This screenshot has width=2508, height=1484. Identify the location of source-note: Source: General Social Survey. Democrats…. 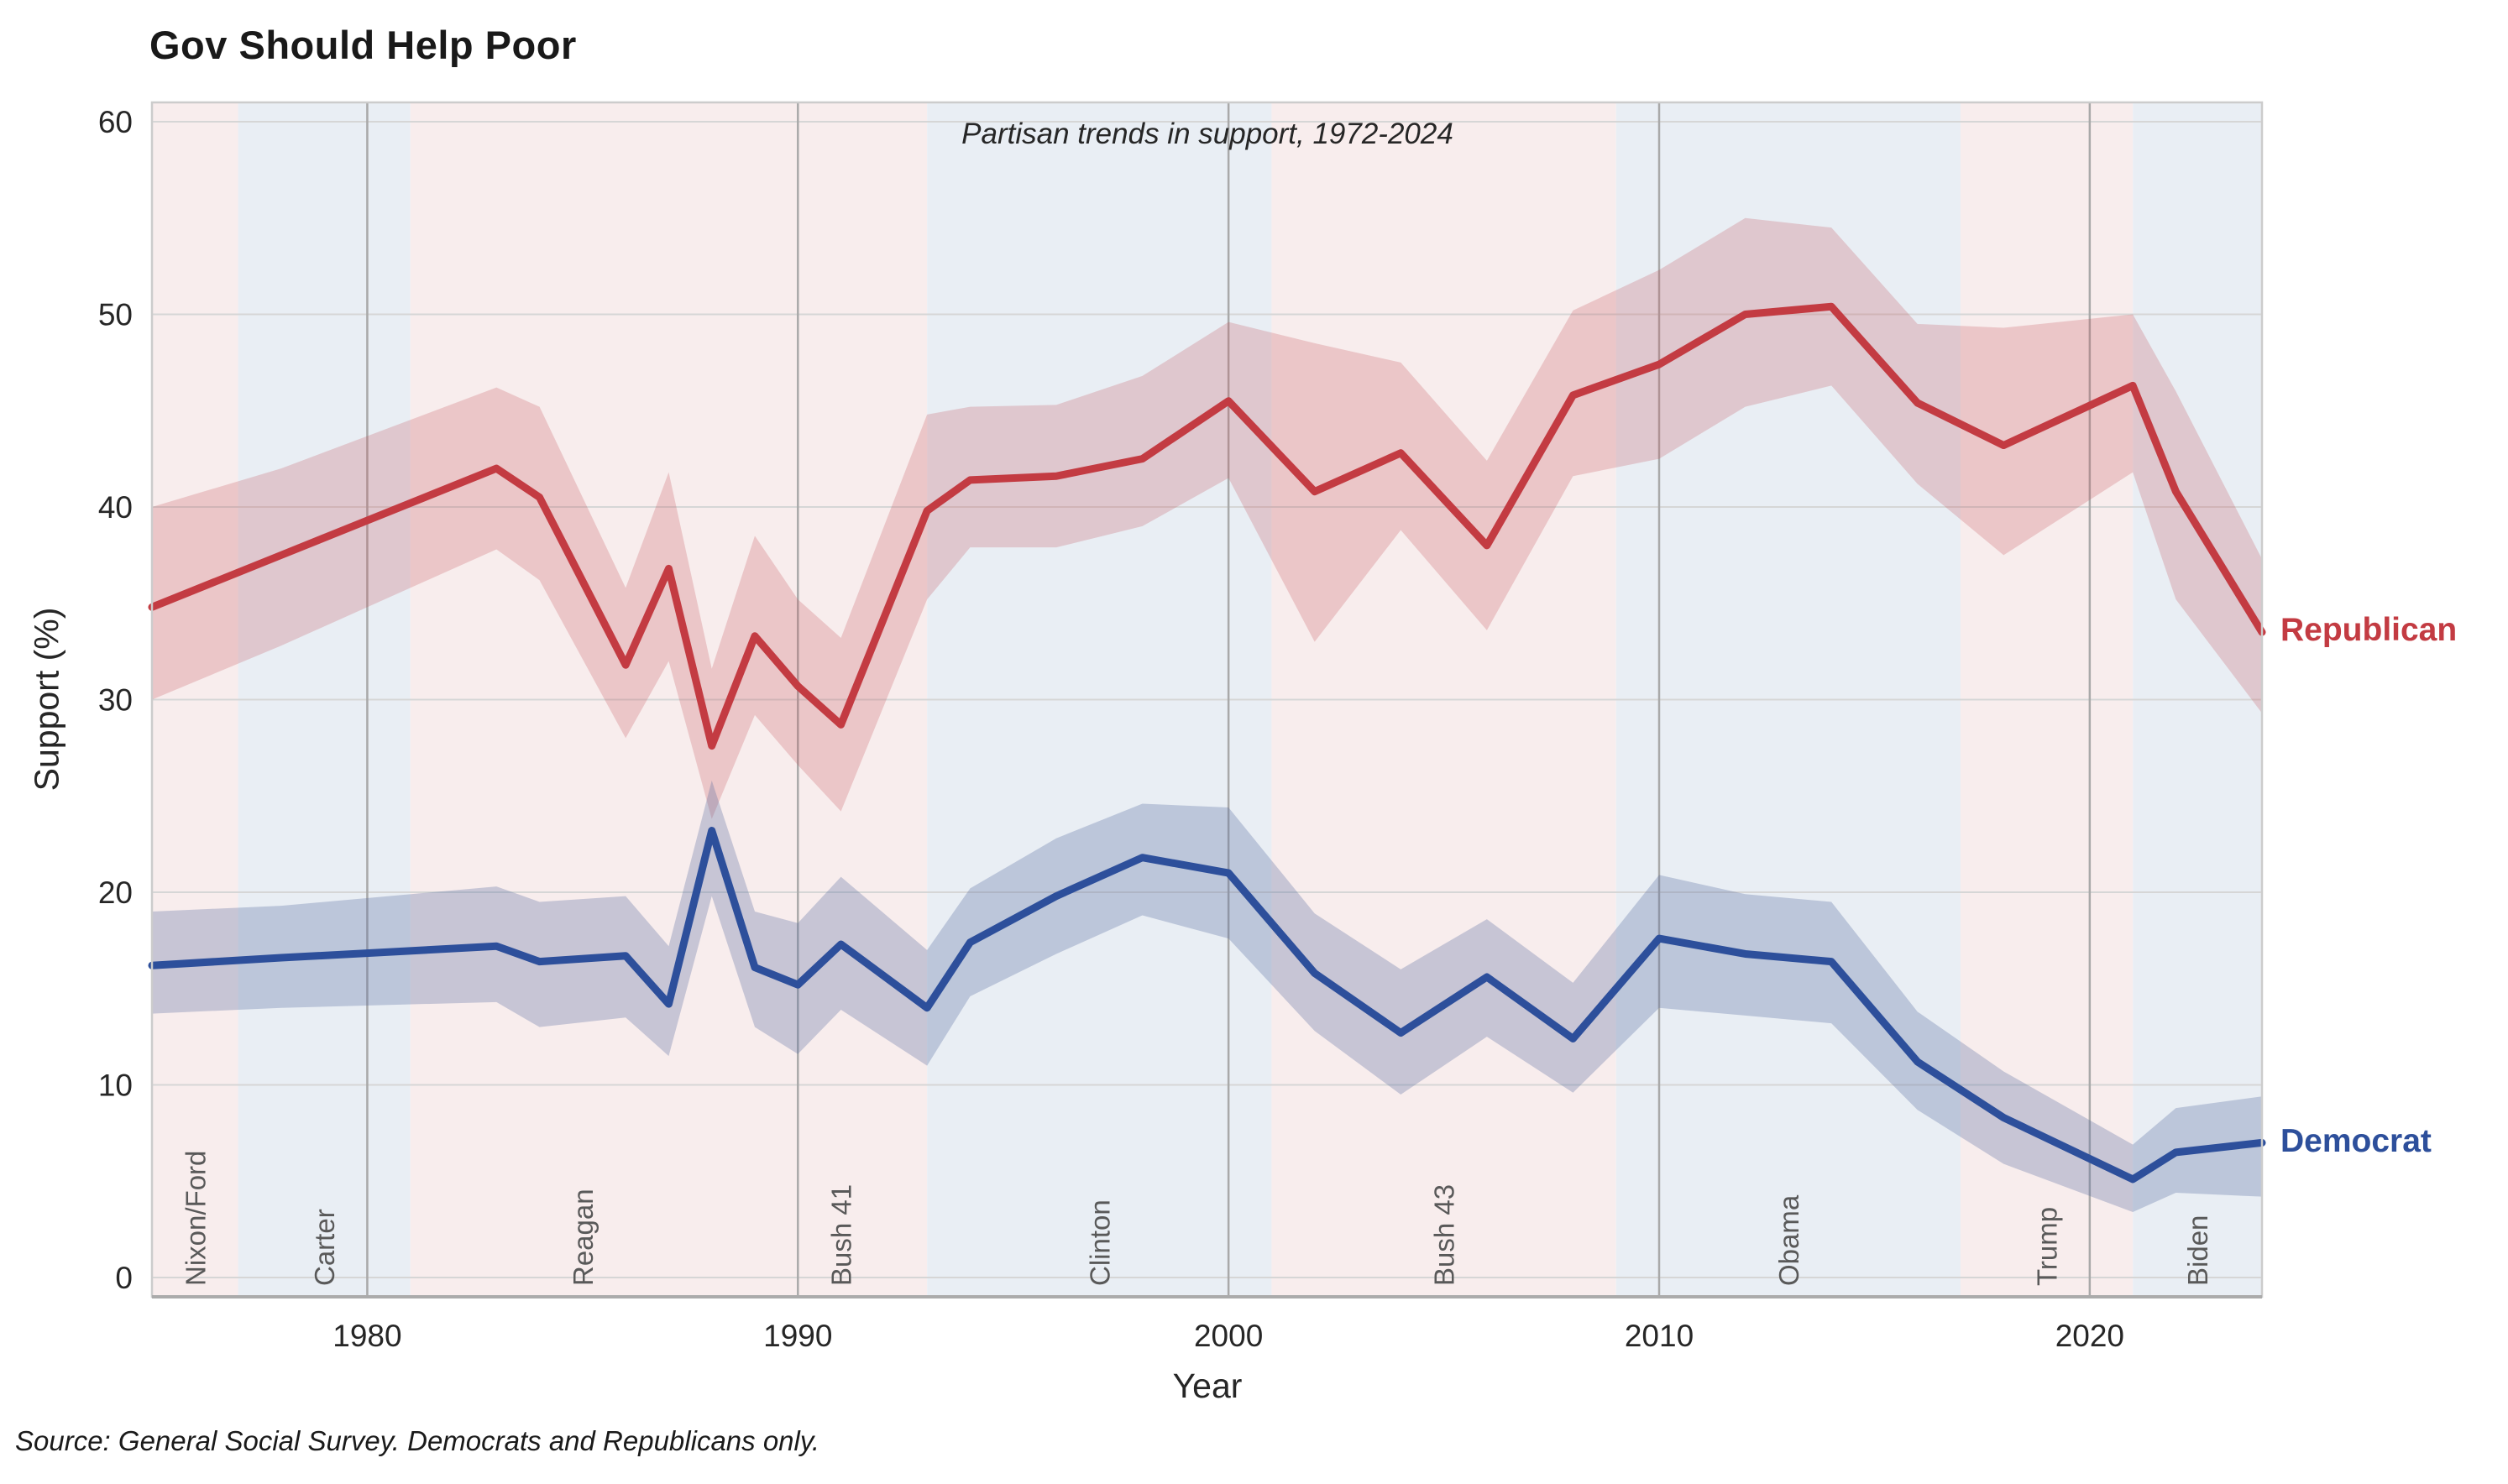
(418, 1440).